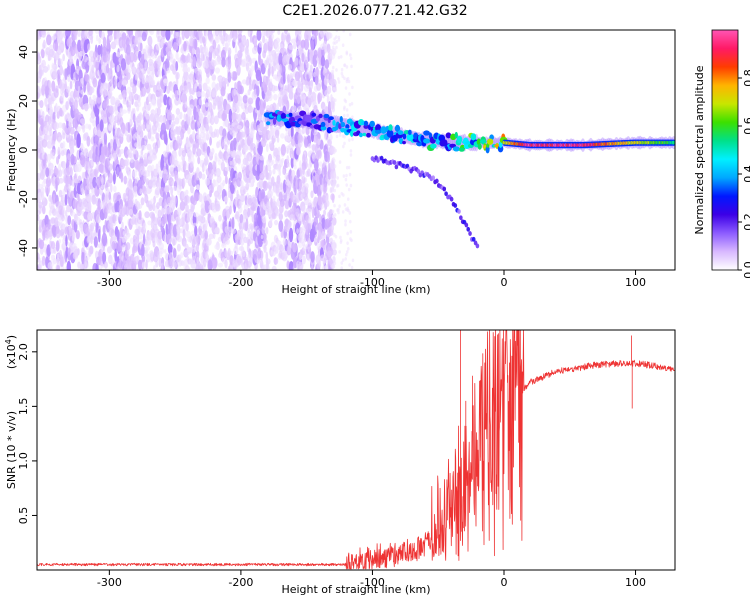 The image size is (750, 600). Describe the element at coordinates (635, 282) in the screenshot. I see `spectrogram-x-tick-label: 100` at that location.